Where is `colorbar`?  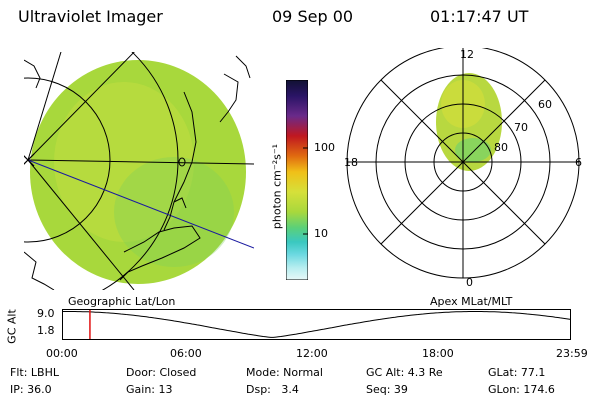 colorbar is located at coordinates (297, 180).